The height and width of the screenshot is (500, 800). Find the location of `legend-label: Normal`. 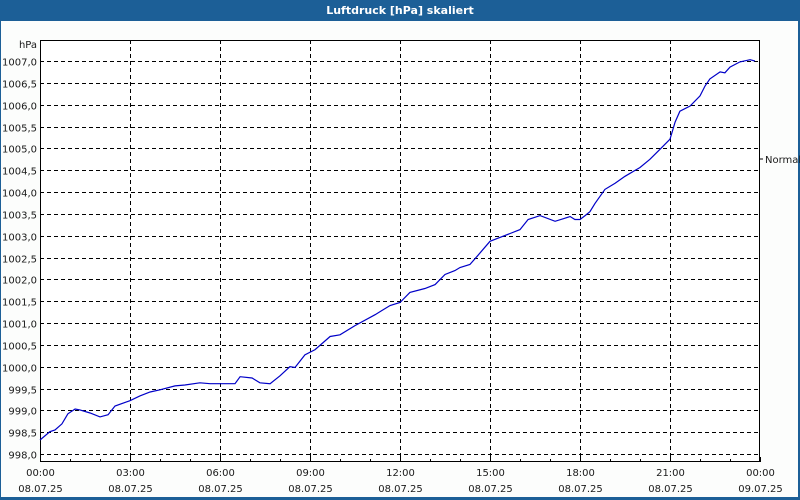

legend-label: Normal is located at coordinates (782, 160).